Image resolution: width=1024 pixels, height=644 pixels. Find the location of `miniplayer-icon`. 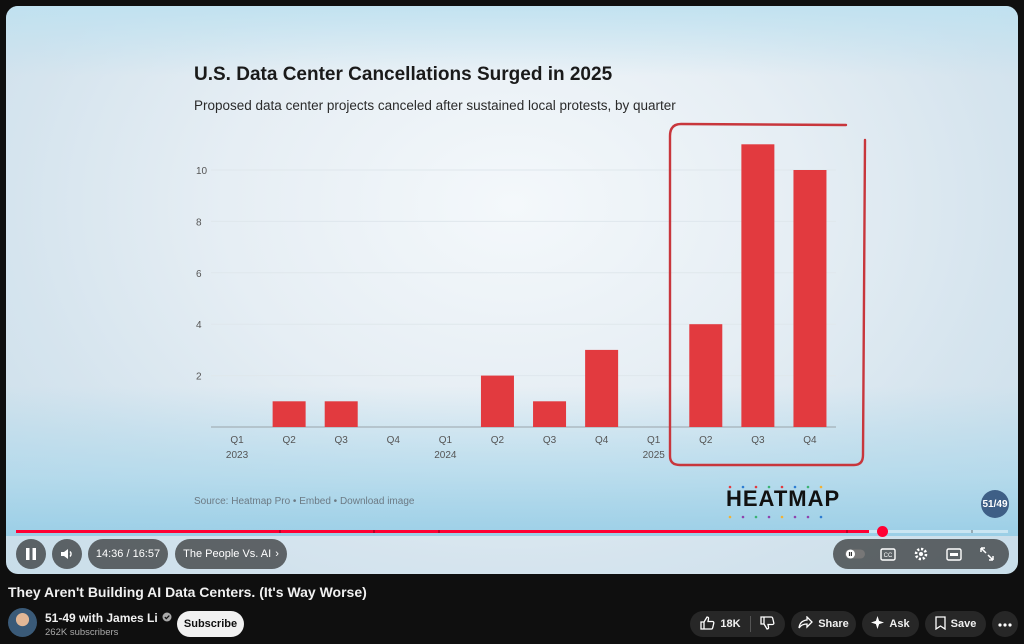

miniplayer-icon is located at coordinates (954, 554).